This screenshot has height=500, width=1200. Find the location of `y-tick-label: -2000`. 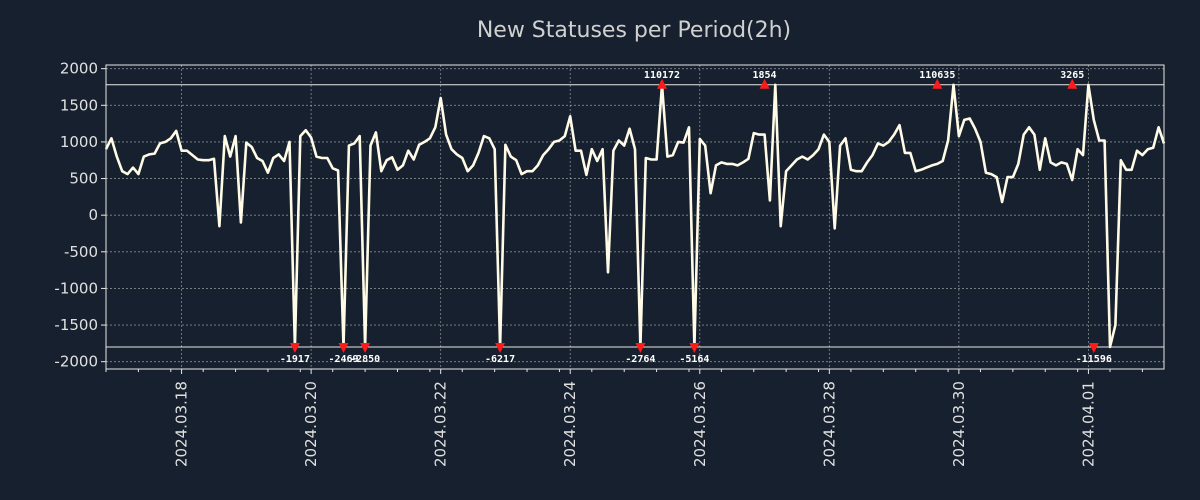

y-tick-label: -2000 is located at coordinates (76, 362).